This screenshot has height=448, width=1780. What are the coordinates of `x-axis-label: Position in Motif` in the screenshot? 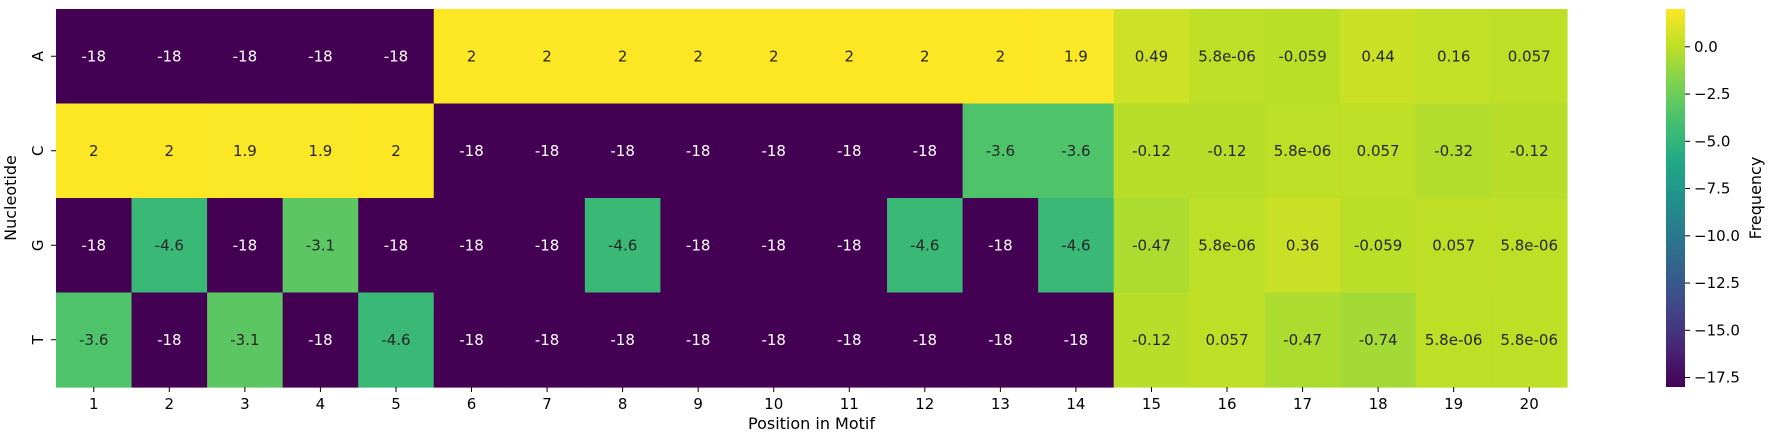 It's located at (811, 423).